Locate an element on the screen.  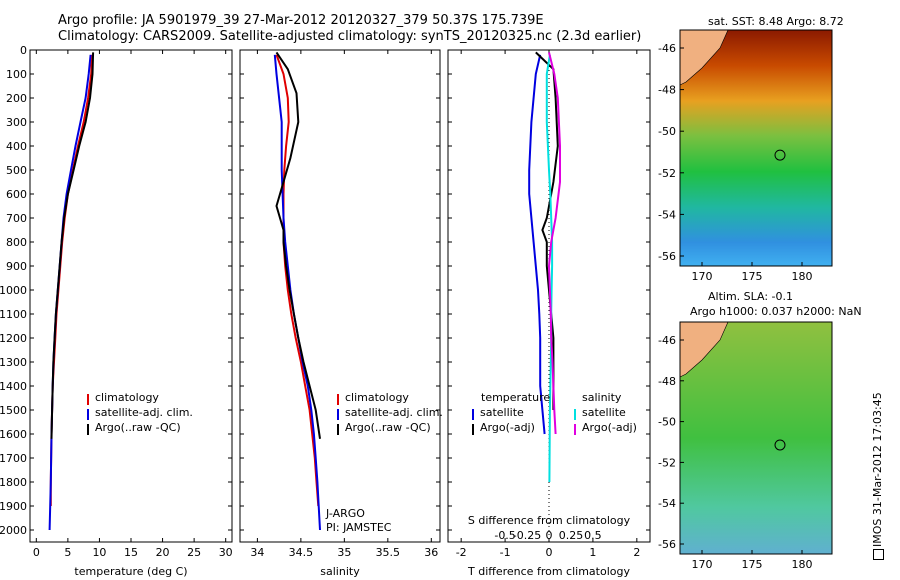
ytick-label: 1400 is located at coordinates (13, 386).